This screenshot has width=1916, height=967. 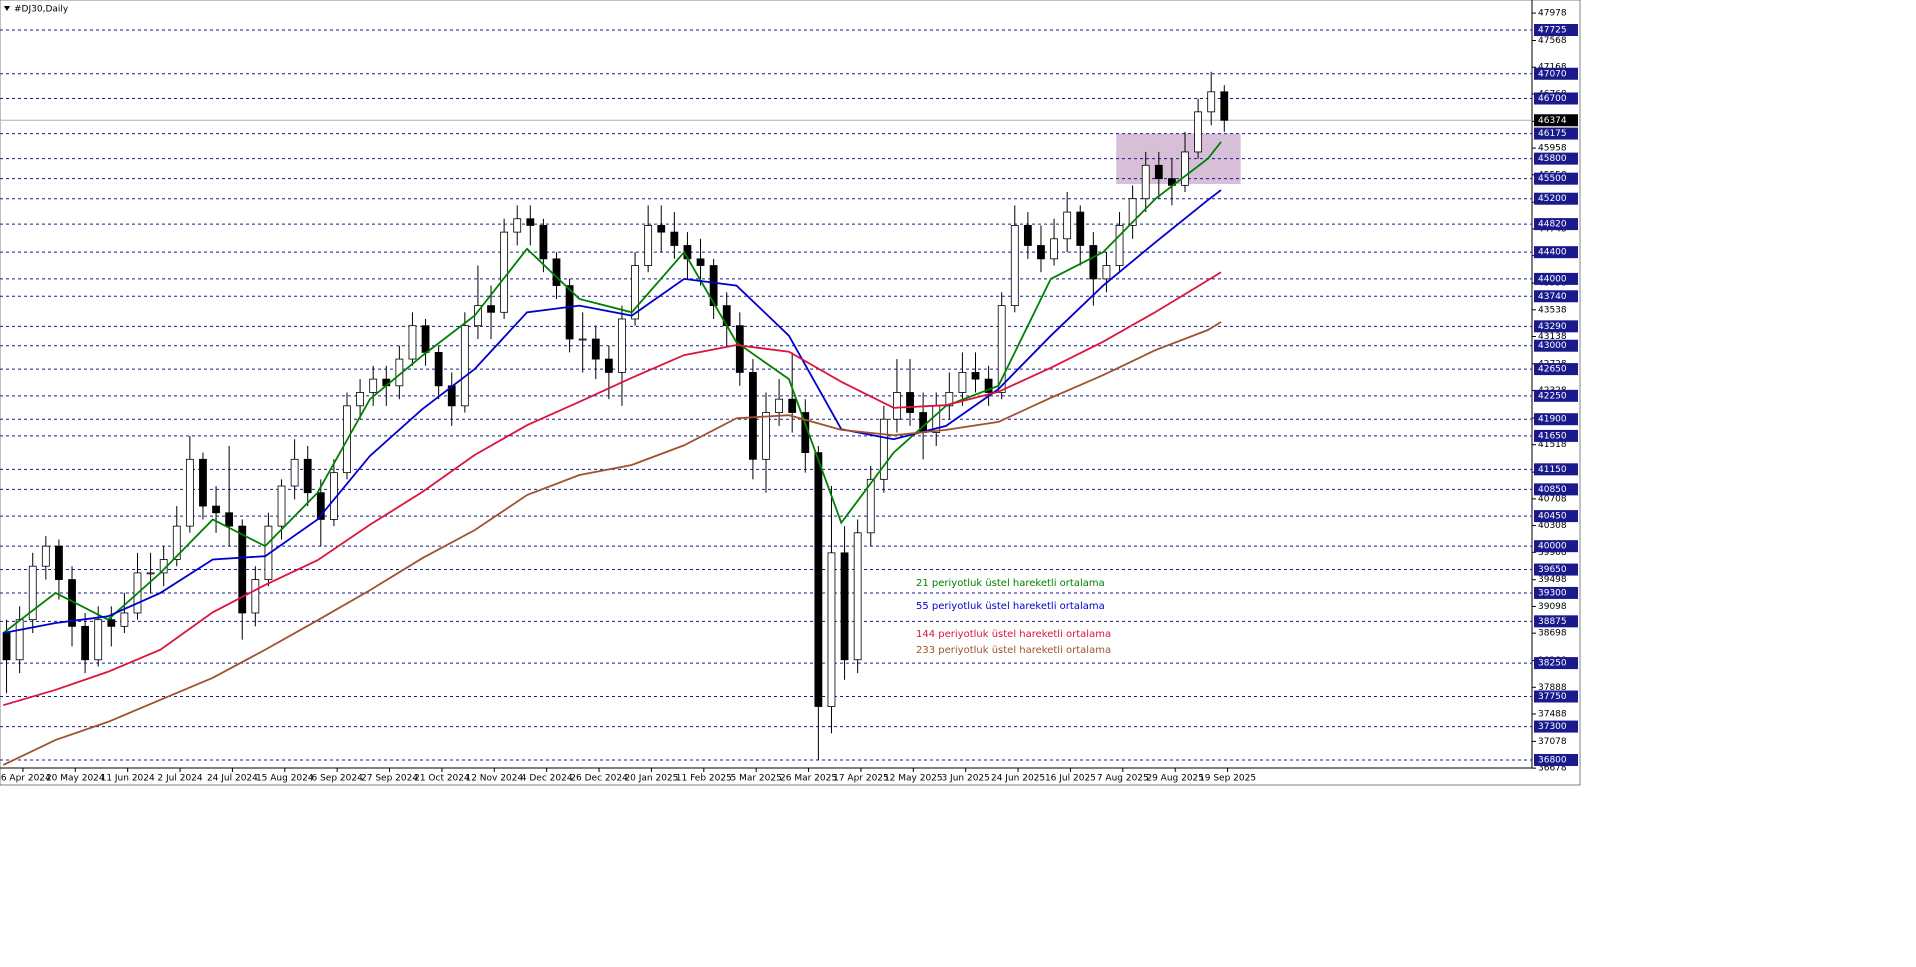 What do you see at coordinates (1175, 779) in the screenshot?
I see `x-tick-label: 29 Aug 2025` at bounding box center [1175, 779].